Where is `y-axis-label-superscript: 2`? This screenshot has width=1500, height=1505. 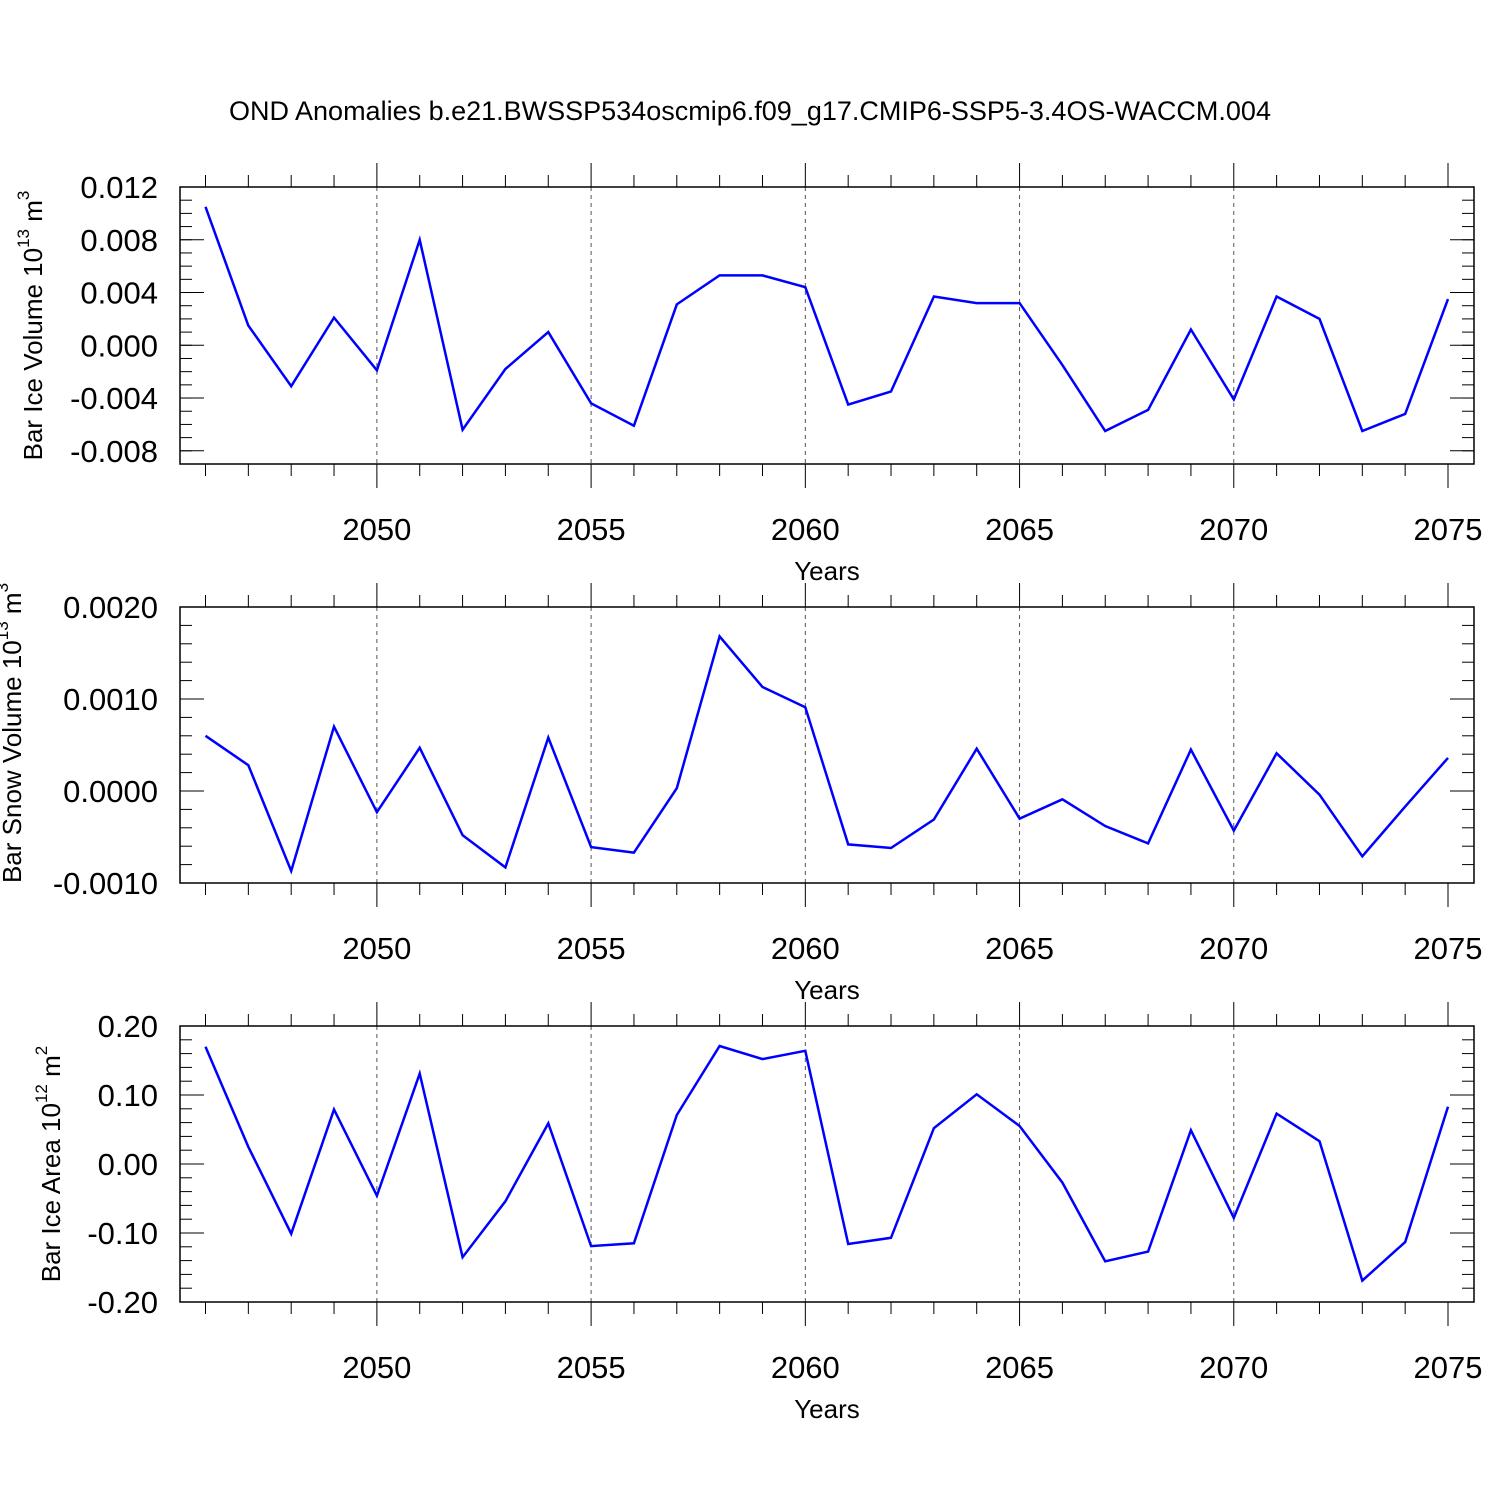
y-axis-label-superscript: 2 is located at coordinates (41, 1050).